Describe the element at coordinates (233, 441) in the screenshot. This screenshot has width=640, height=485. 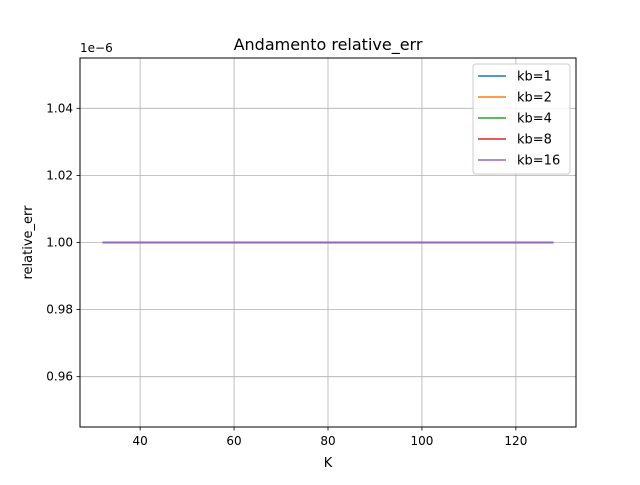
I see `x-tick-label: 60` at that location.